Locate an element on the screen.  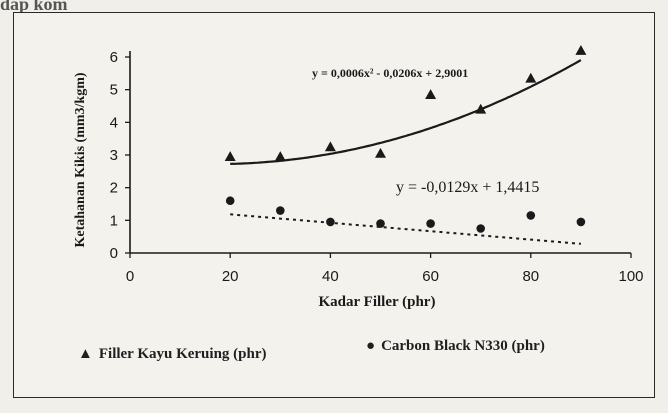
y-axis-label: Ketahanan Kikis (mm3/kgm) is located at coordinates (80, 159).